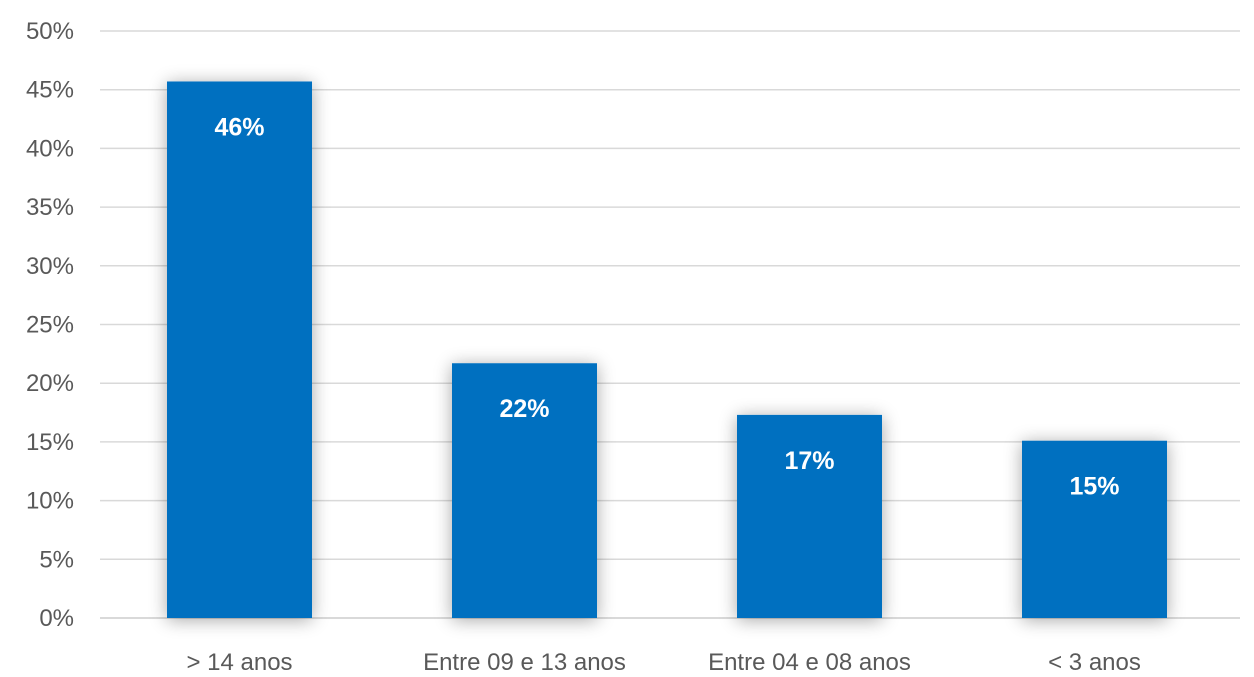 Image resolution: width=1254 pixels, height=677 pixels. I want to click on bar-data-label: 17%, so click(809, 461).